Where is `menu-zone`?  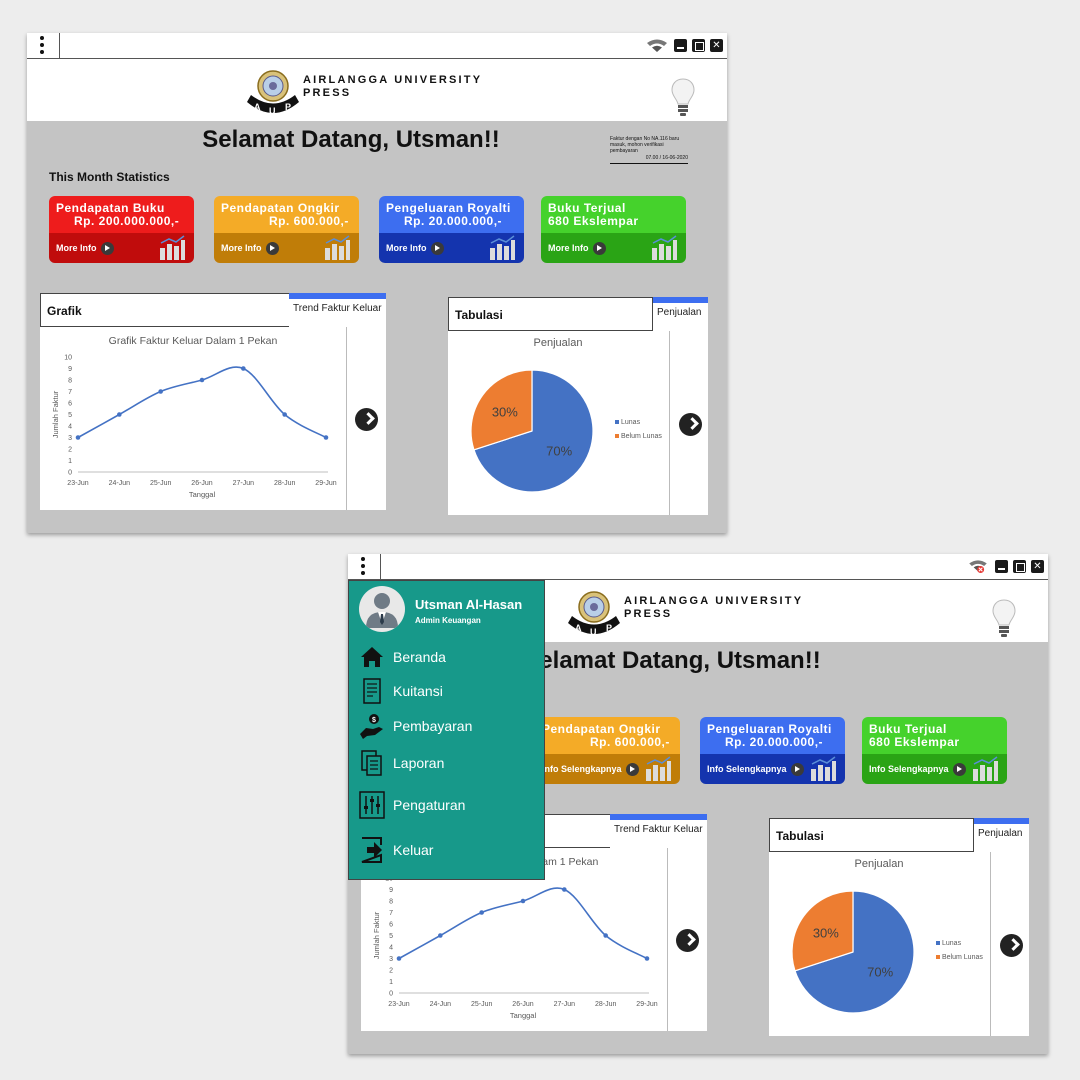
menu-zone is located at coordinates (364, 567).